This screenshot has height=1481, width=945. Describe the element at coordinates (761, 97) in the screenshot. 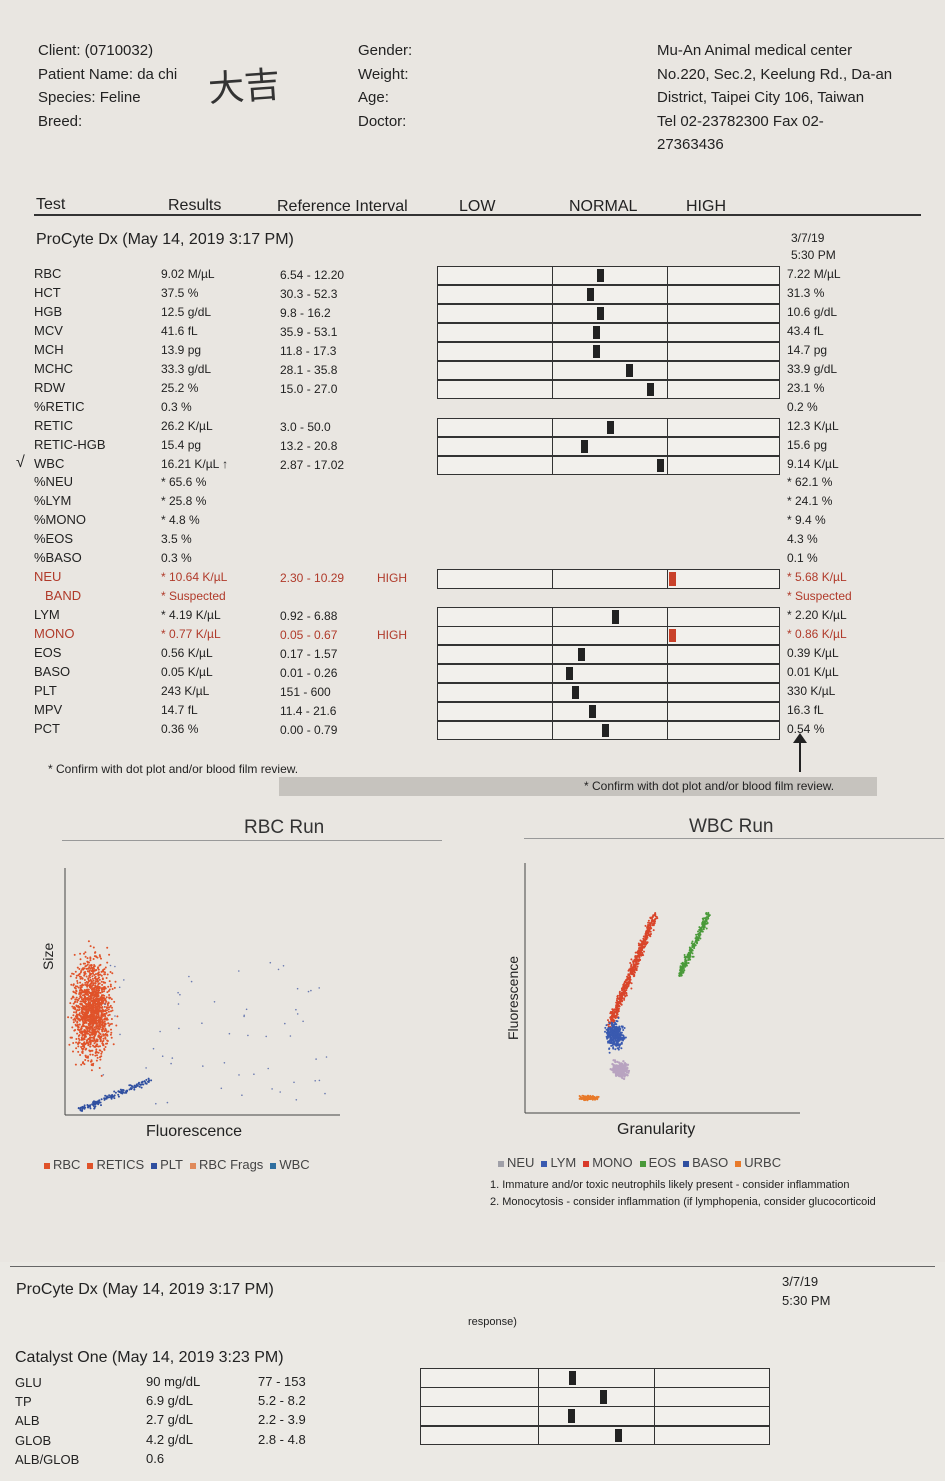

I see `clinic-address-2: District, Taipei City 106, Taiwan` at that location.